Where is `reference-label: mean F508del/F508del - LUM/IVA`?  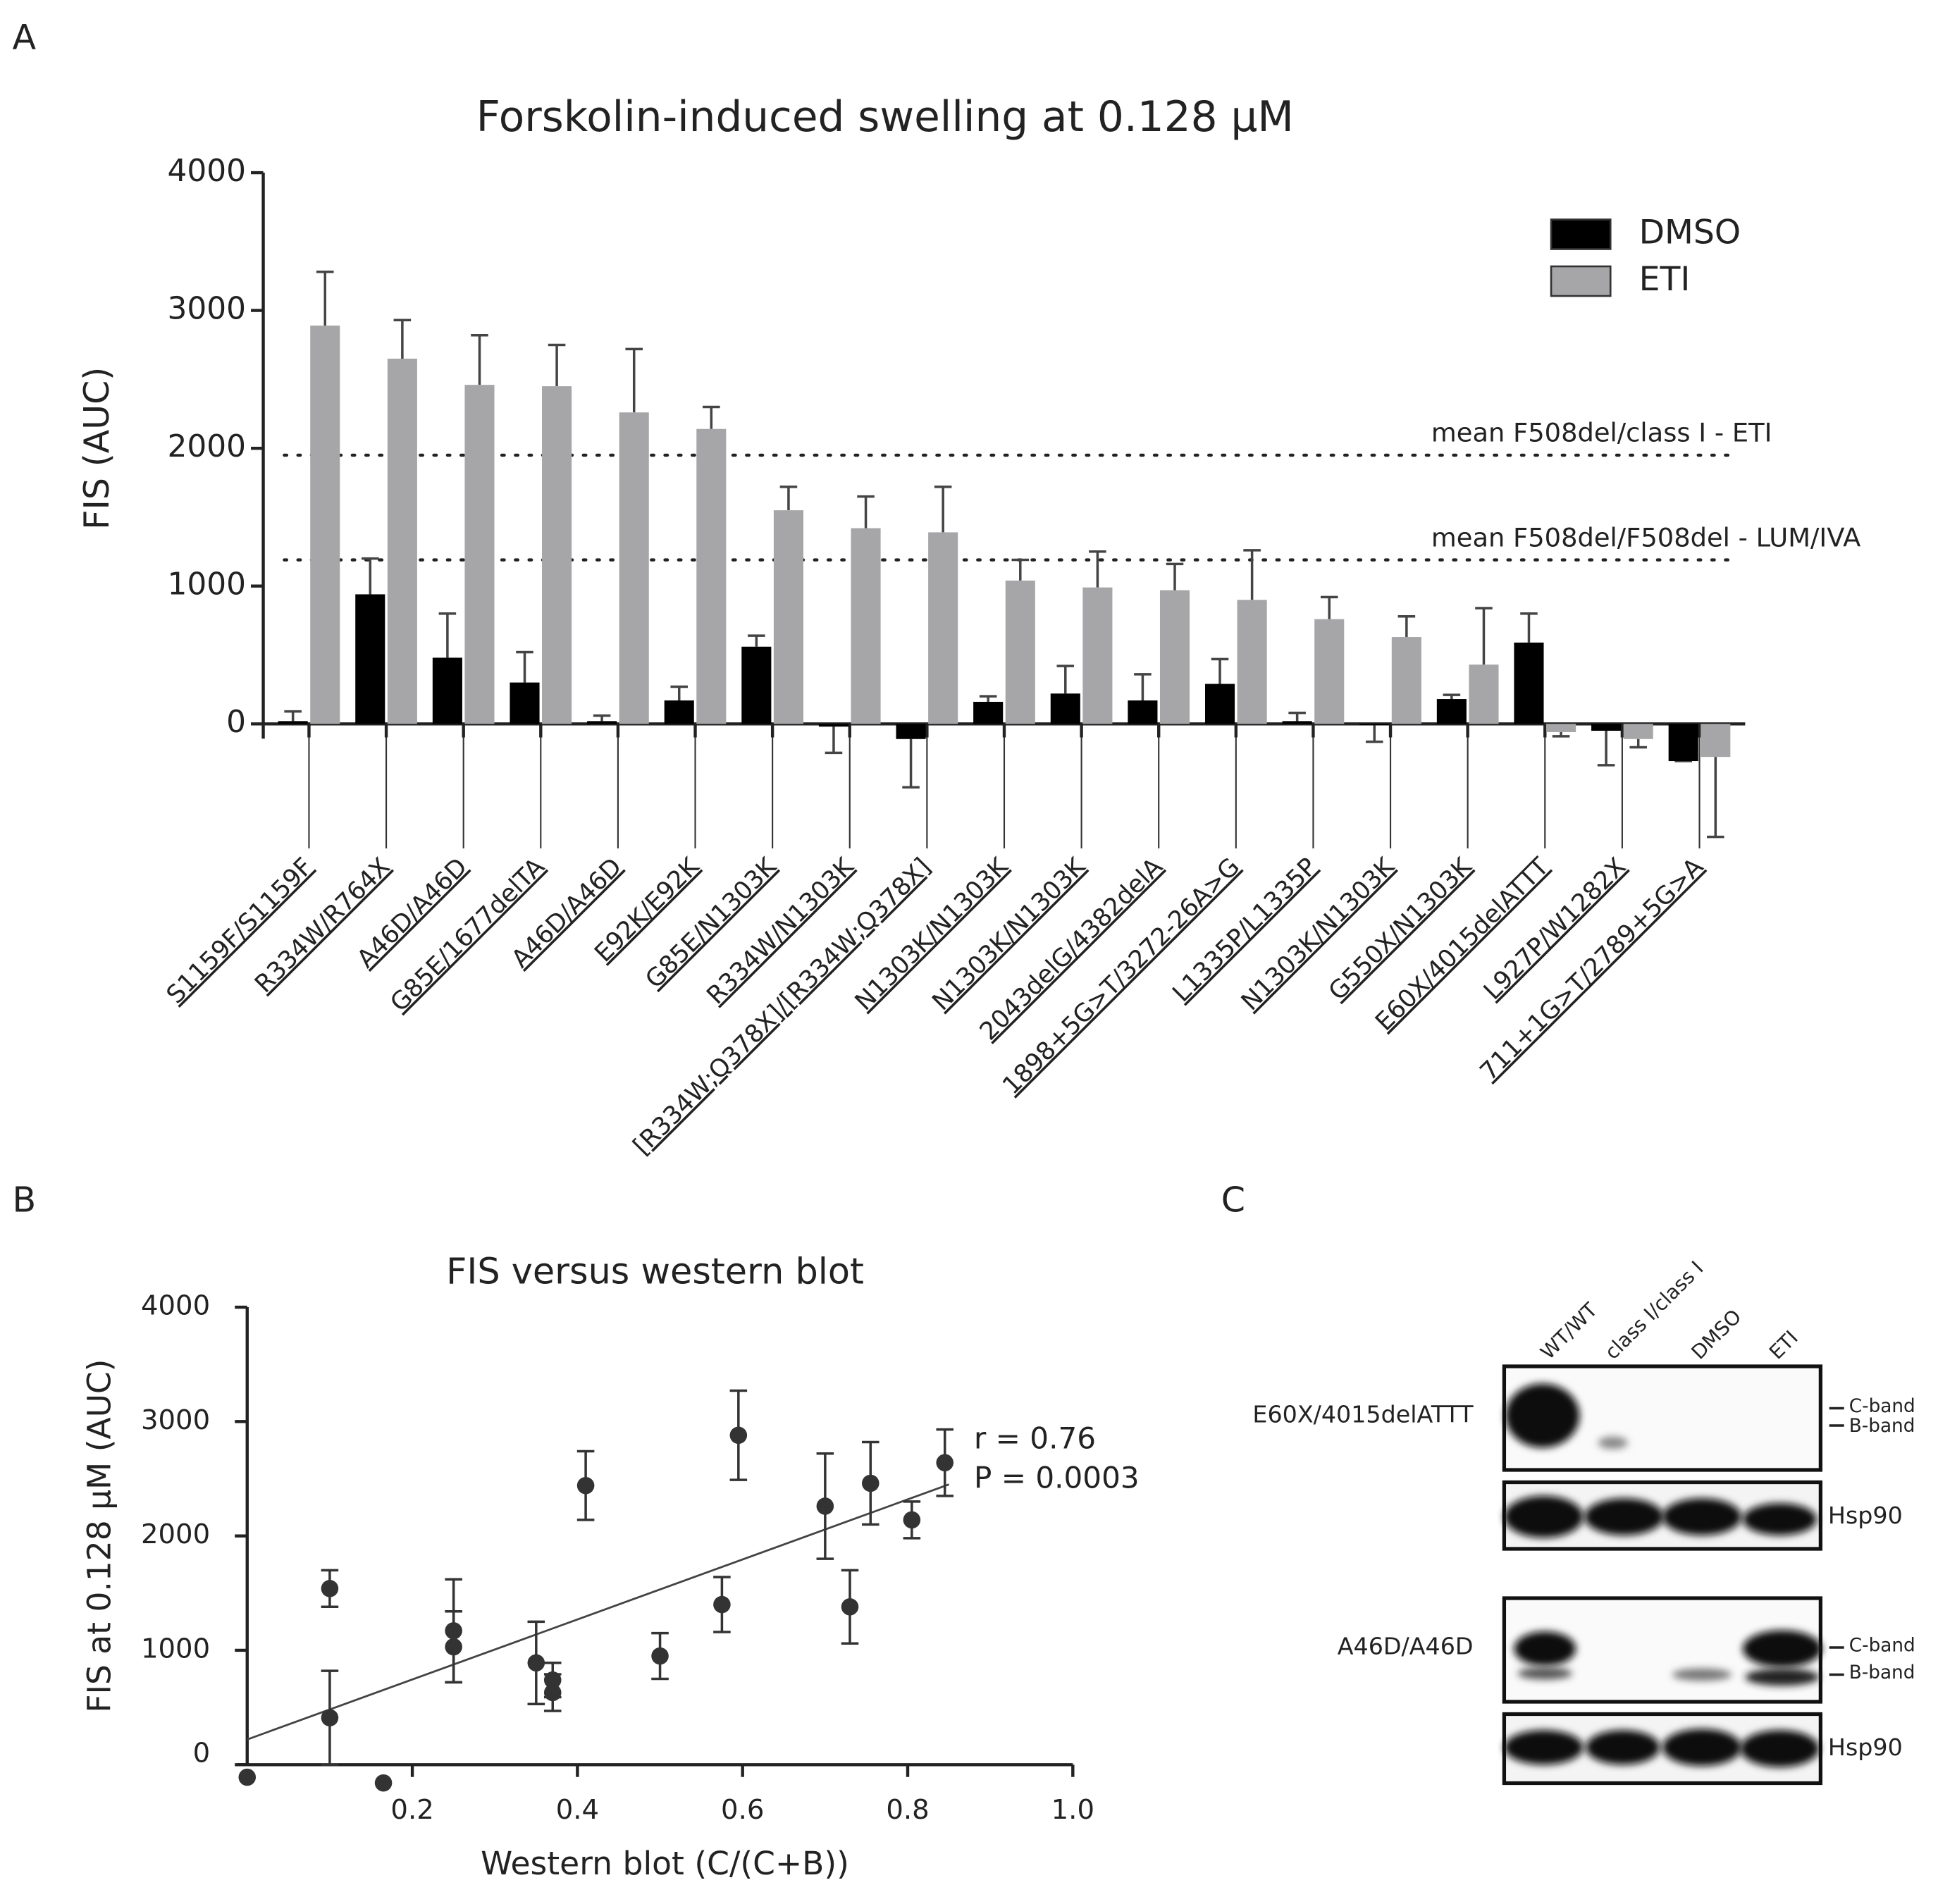
reference-label: mean F508del/F508del - LUM/IVA is located at coordinates (1646, 537).